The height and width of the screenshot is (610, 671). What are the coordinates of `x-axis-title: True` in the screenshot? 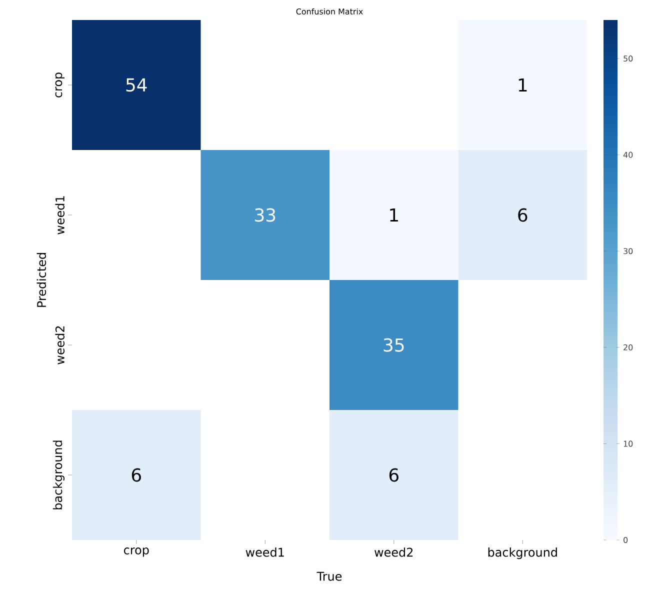 It's located at (329, 576).